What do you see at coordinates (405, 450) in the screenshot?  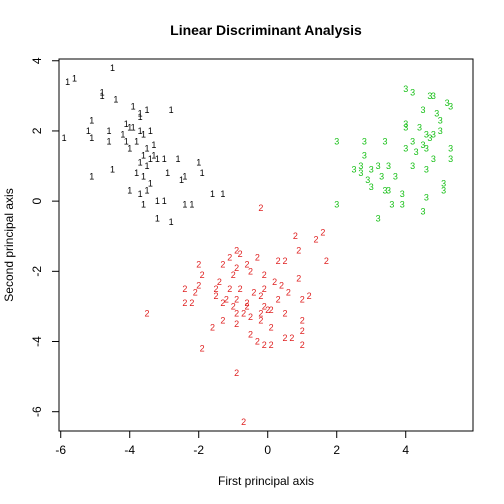 I see `x-tick-label: 4` at bounding box center [405, 450].